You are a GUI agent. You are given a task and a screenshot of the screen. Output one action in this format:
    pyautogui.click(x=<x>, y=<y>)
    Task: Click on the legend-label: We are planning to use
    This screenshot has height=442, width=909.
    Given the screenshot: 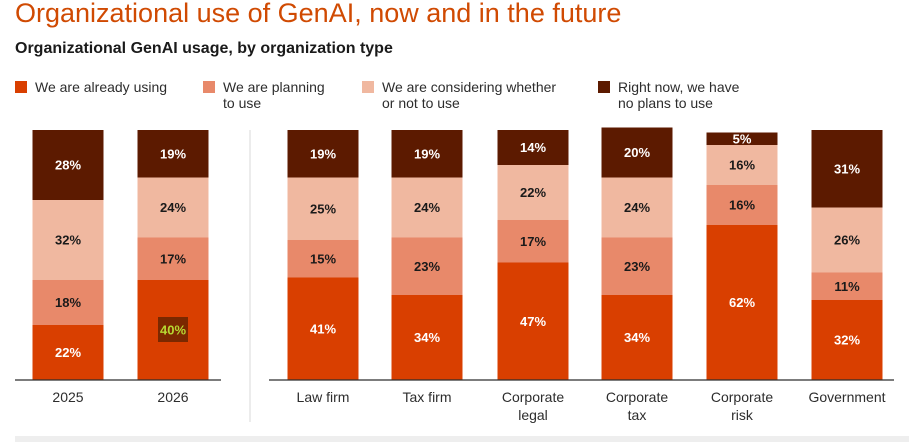 What is the action you would take?
    pyautogui.click(x=274, y=95)
    